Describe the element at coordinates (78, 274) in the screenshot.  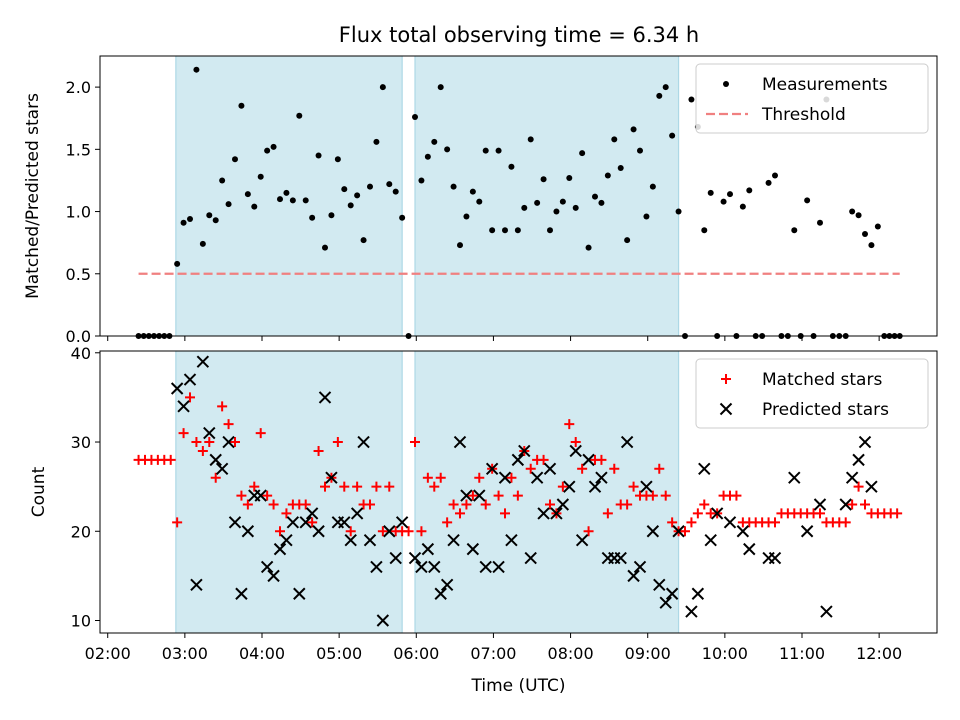
I see `y-tick-label: 0.5` at that location.